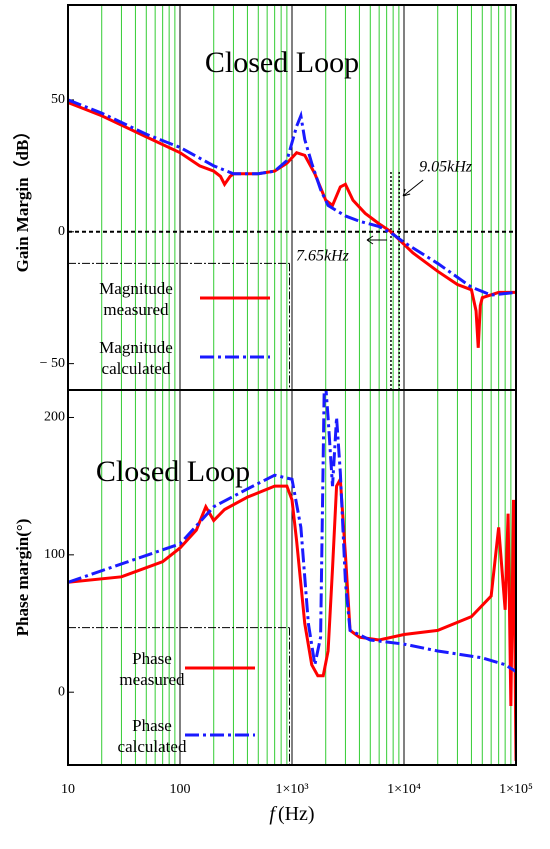 The height and width of the screenshot is (849, 550). I want to click on x-tick-label: 100, so click(180, 789).